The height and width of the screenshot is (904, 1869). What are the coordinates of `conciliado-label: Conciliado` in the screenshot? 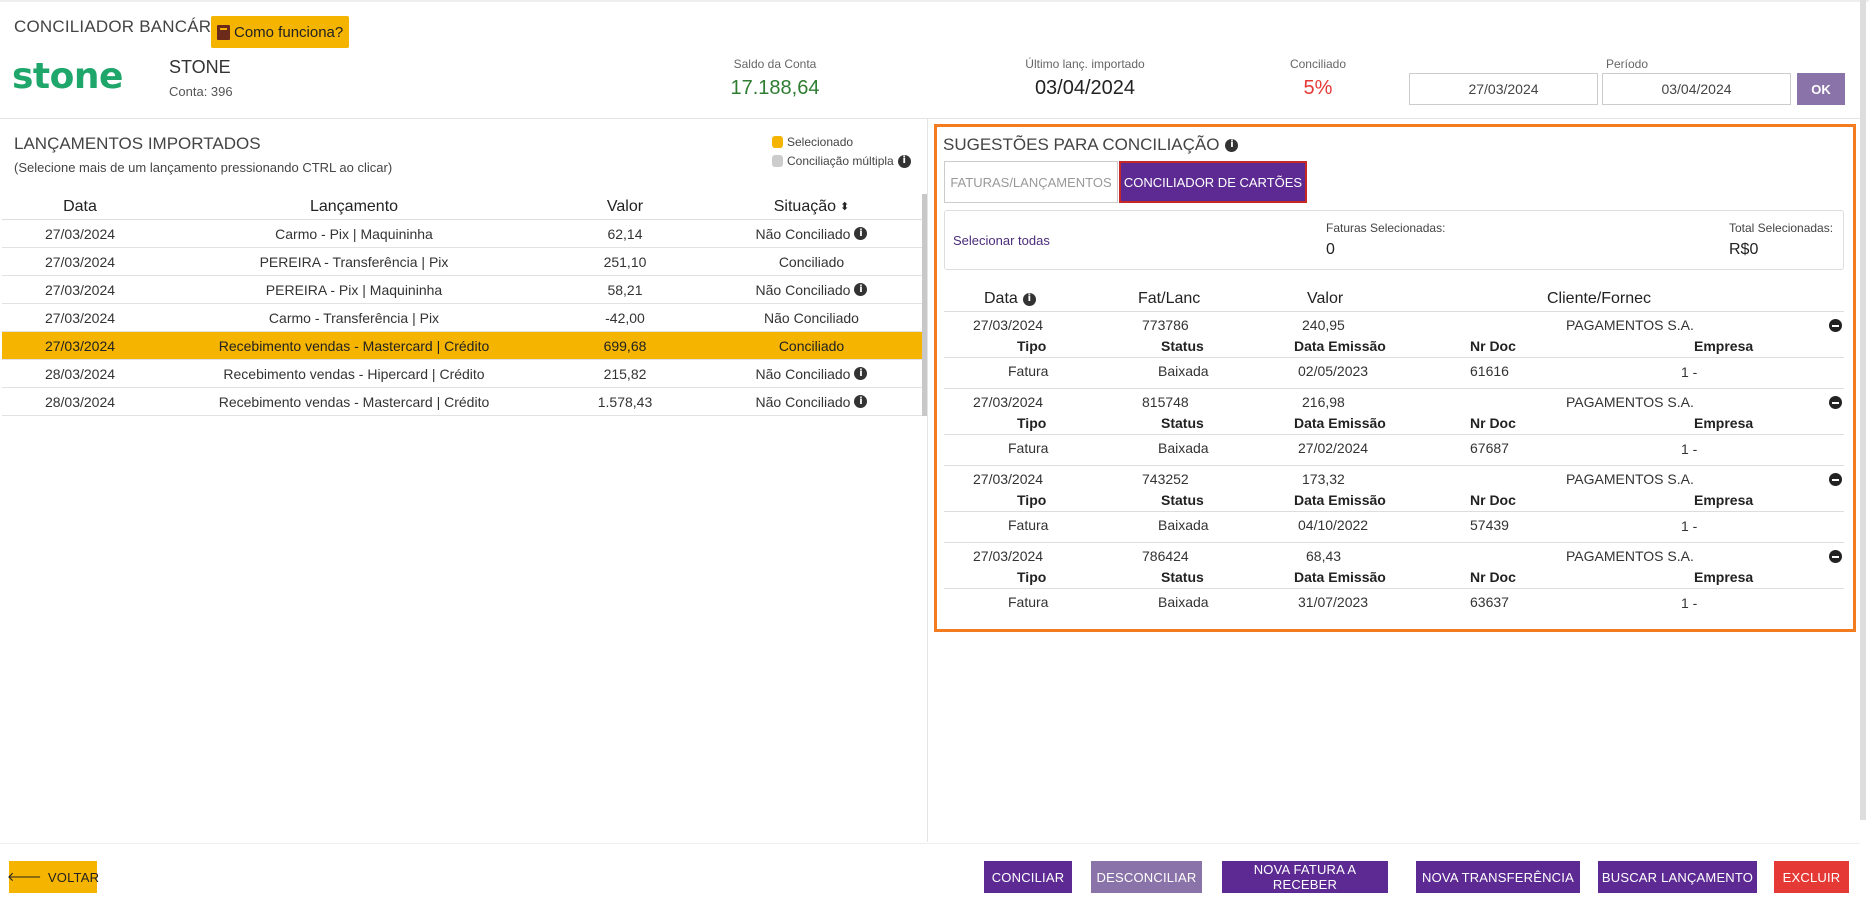 It's located at (1318, 64).